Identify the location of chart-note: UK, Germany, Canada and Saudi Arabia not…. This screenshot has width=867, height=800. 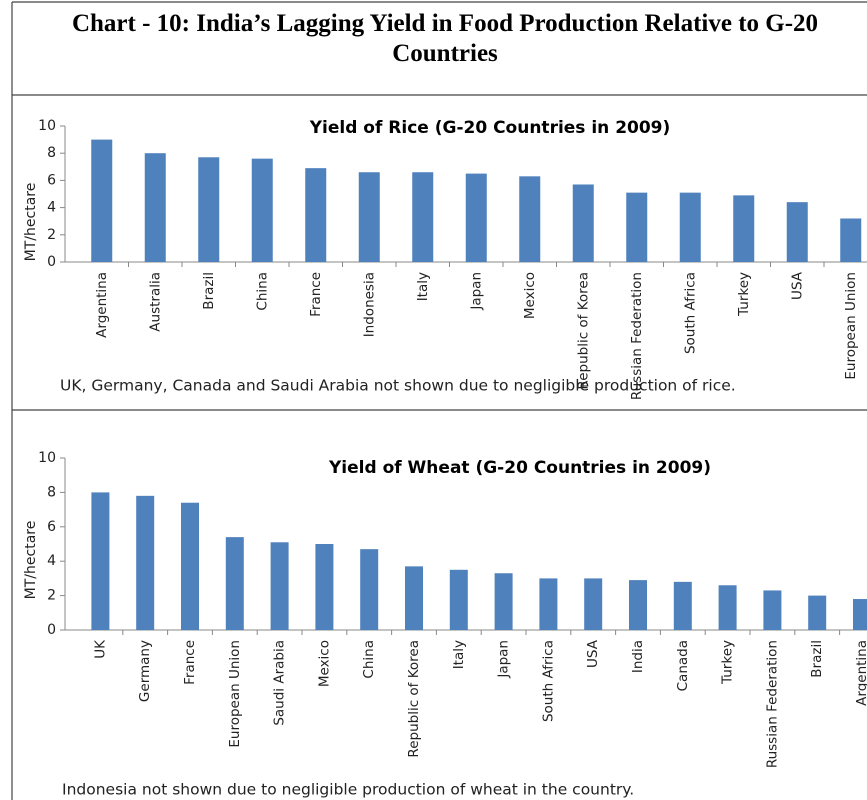
(398, 386).